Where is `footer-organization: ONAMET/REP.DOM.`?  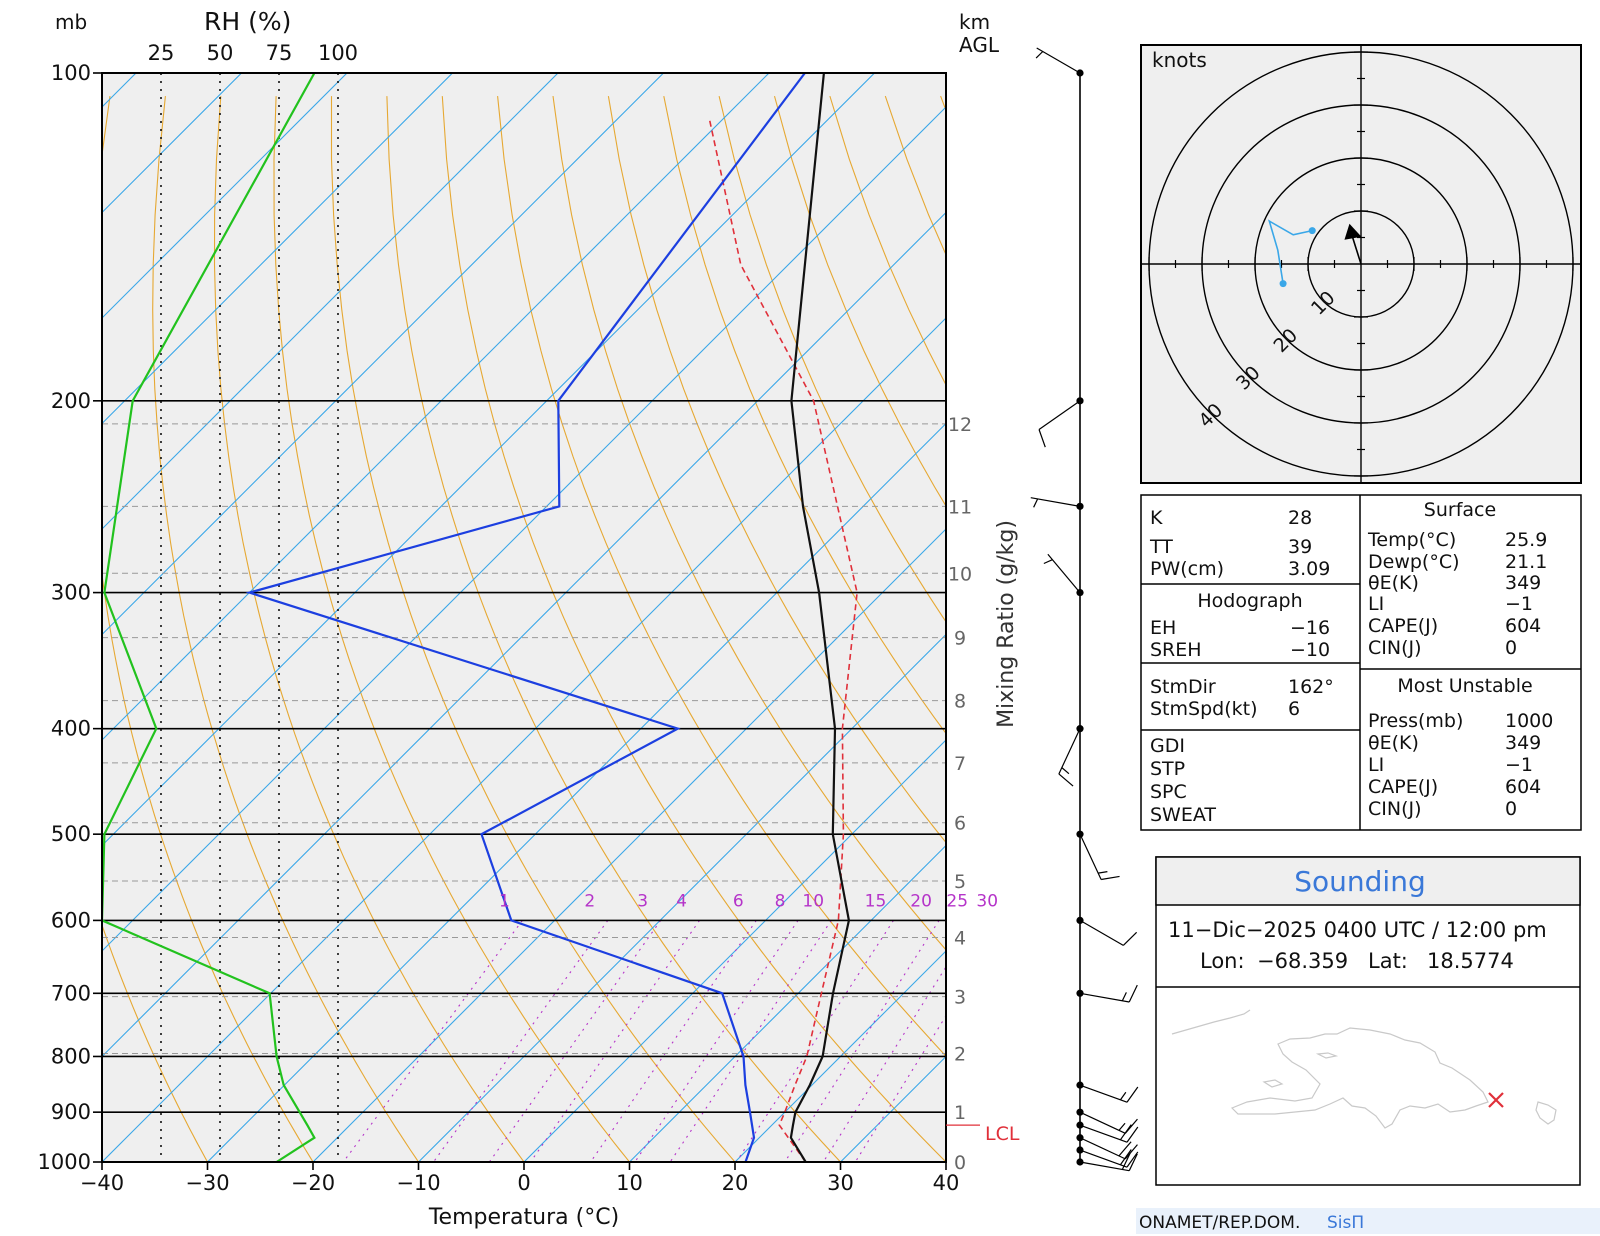 footer-organization: ONAMET/REP.DOM. is located at coordinates (1219, 1223).